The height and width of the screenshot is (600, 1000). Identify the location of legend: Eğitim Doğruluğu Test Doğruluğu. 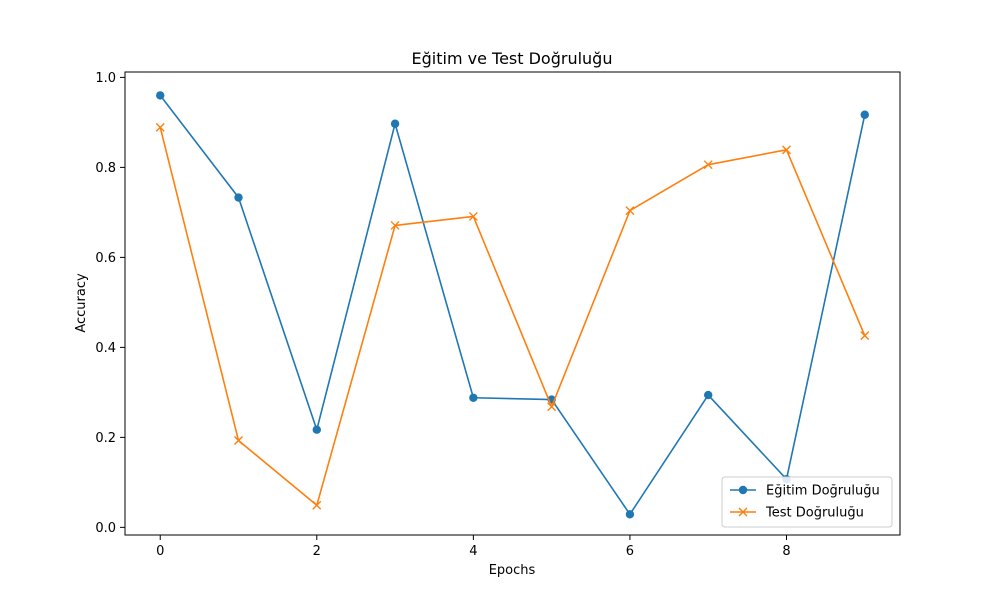
(807, 502).